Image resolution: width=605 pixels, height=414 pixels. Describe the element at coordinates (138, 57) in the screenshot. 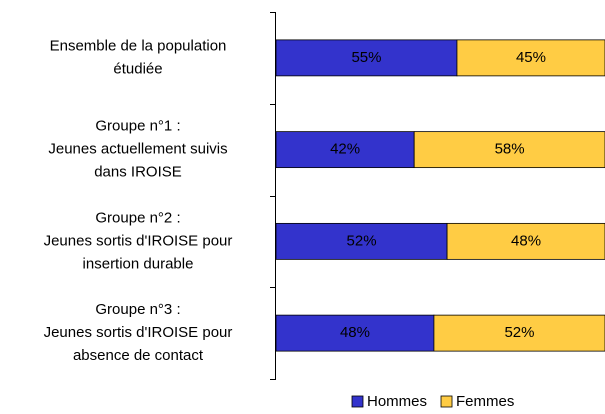

I see `category-label: Ensemble de la population étudiée` at that location.